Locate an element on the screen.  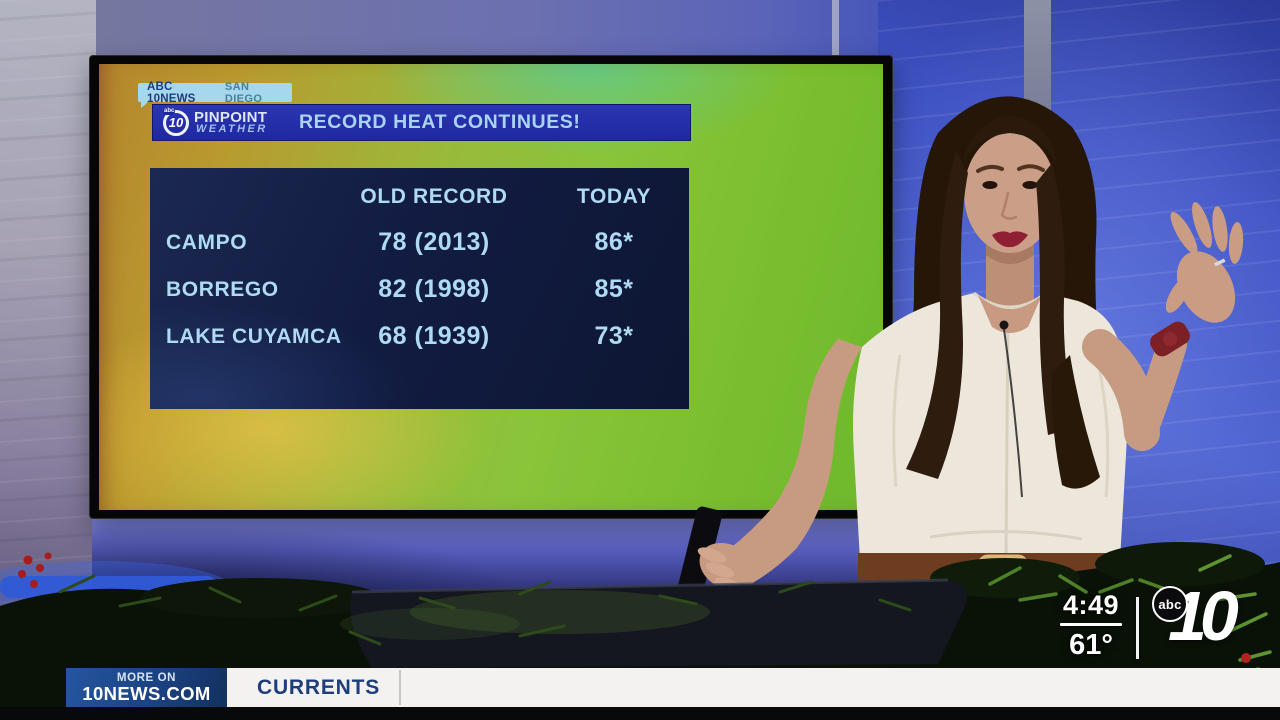
anchor-desk is located at coordinates (659, 624).